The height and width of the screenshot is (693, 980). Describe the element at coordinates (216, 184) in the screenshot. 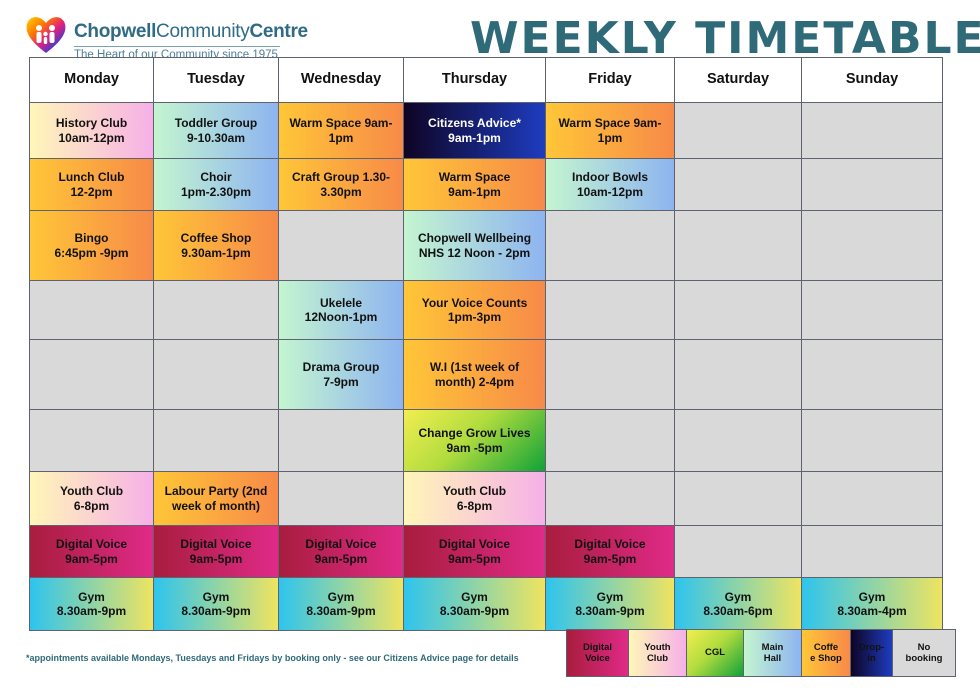

I see `activity-cell: Choir 1pm-2.30pm` at that location.